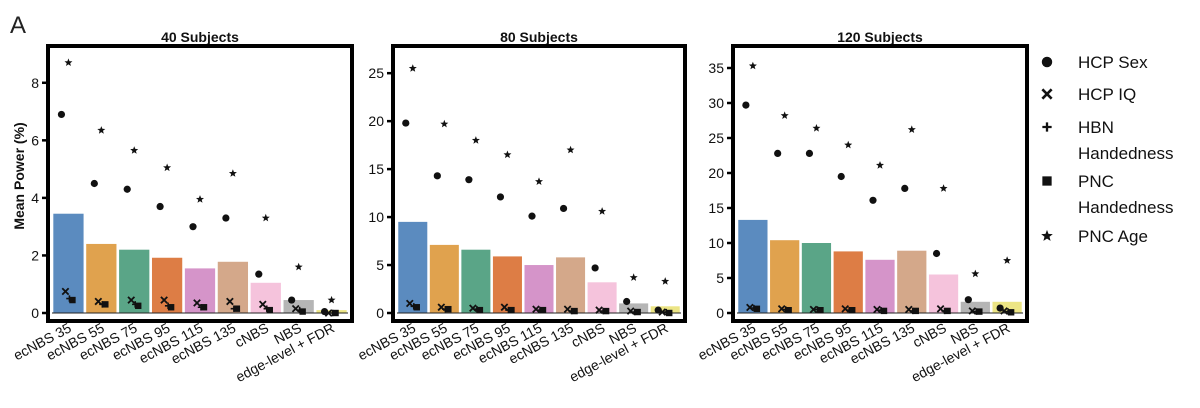 The height and width of the screenshot is (408, 1200). Describe the element at coordinates (716, 138) in the screenshot. I see `y-tick-label: 25` at that location.